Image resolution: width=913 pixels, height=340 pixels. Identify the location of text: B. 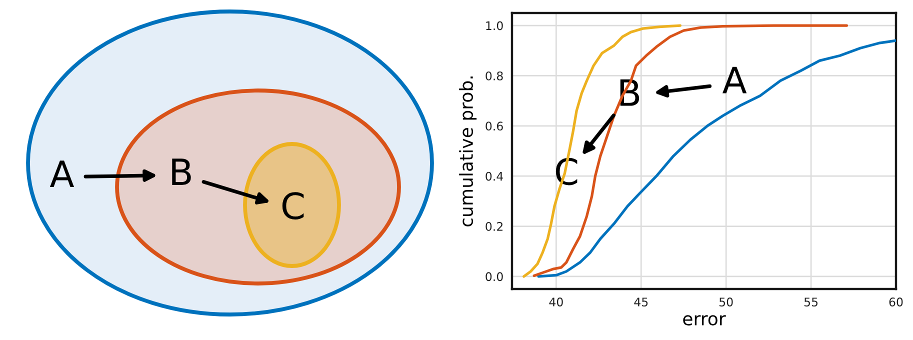
(181, 171).